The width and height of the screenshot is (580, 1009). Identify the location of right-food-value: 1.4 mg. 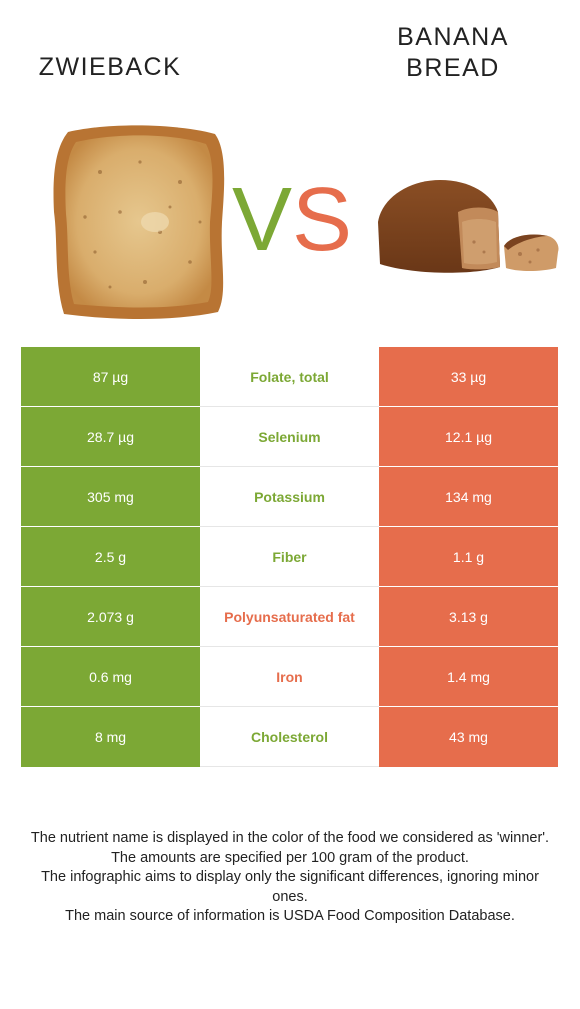
(468, 676).